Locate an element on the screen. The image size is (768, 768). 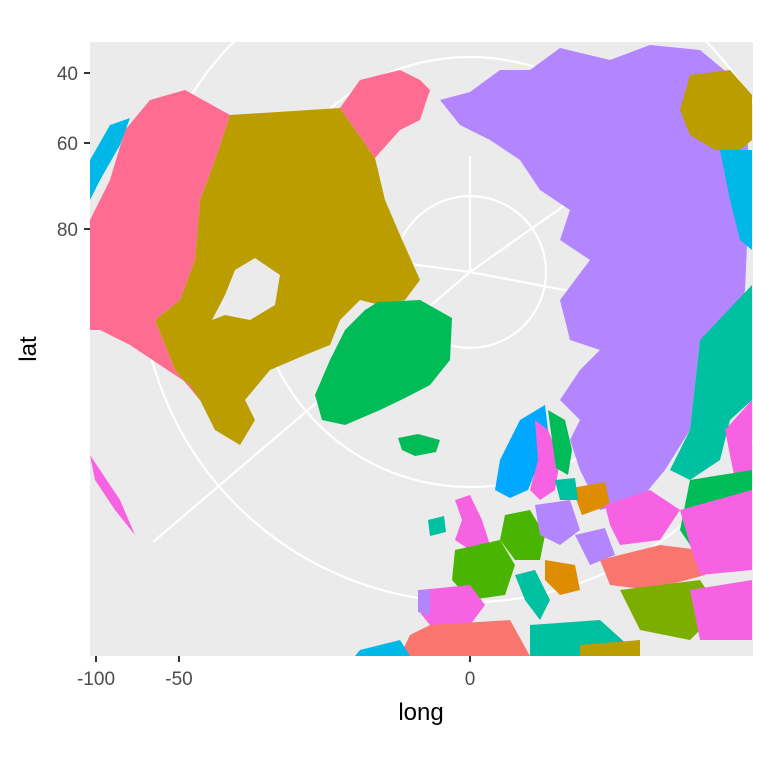
region-sweden is located at coordinates (545, 460).